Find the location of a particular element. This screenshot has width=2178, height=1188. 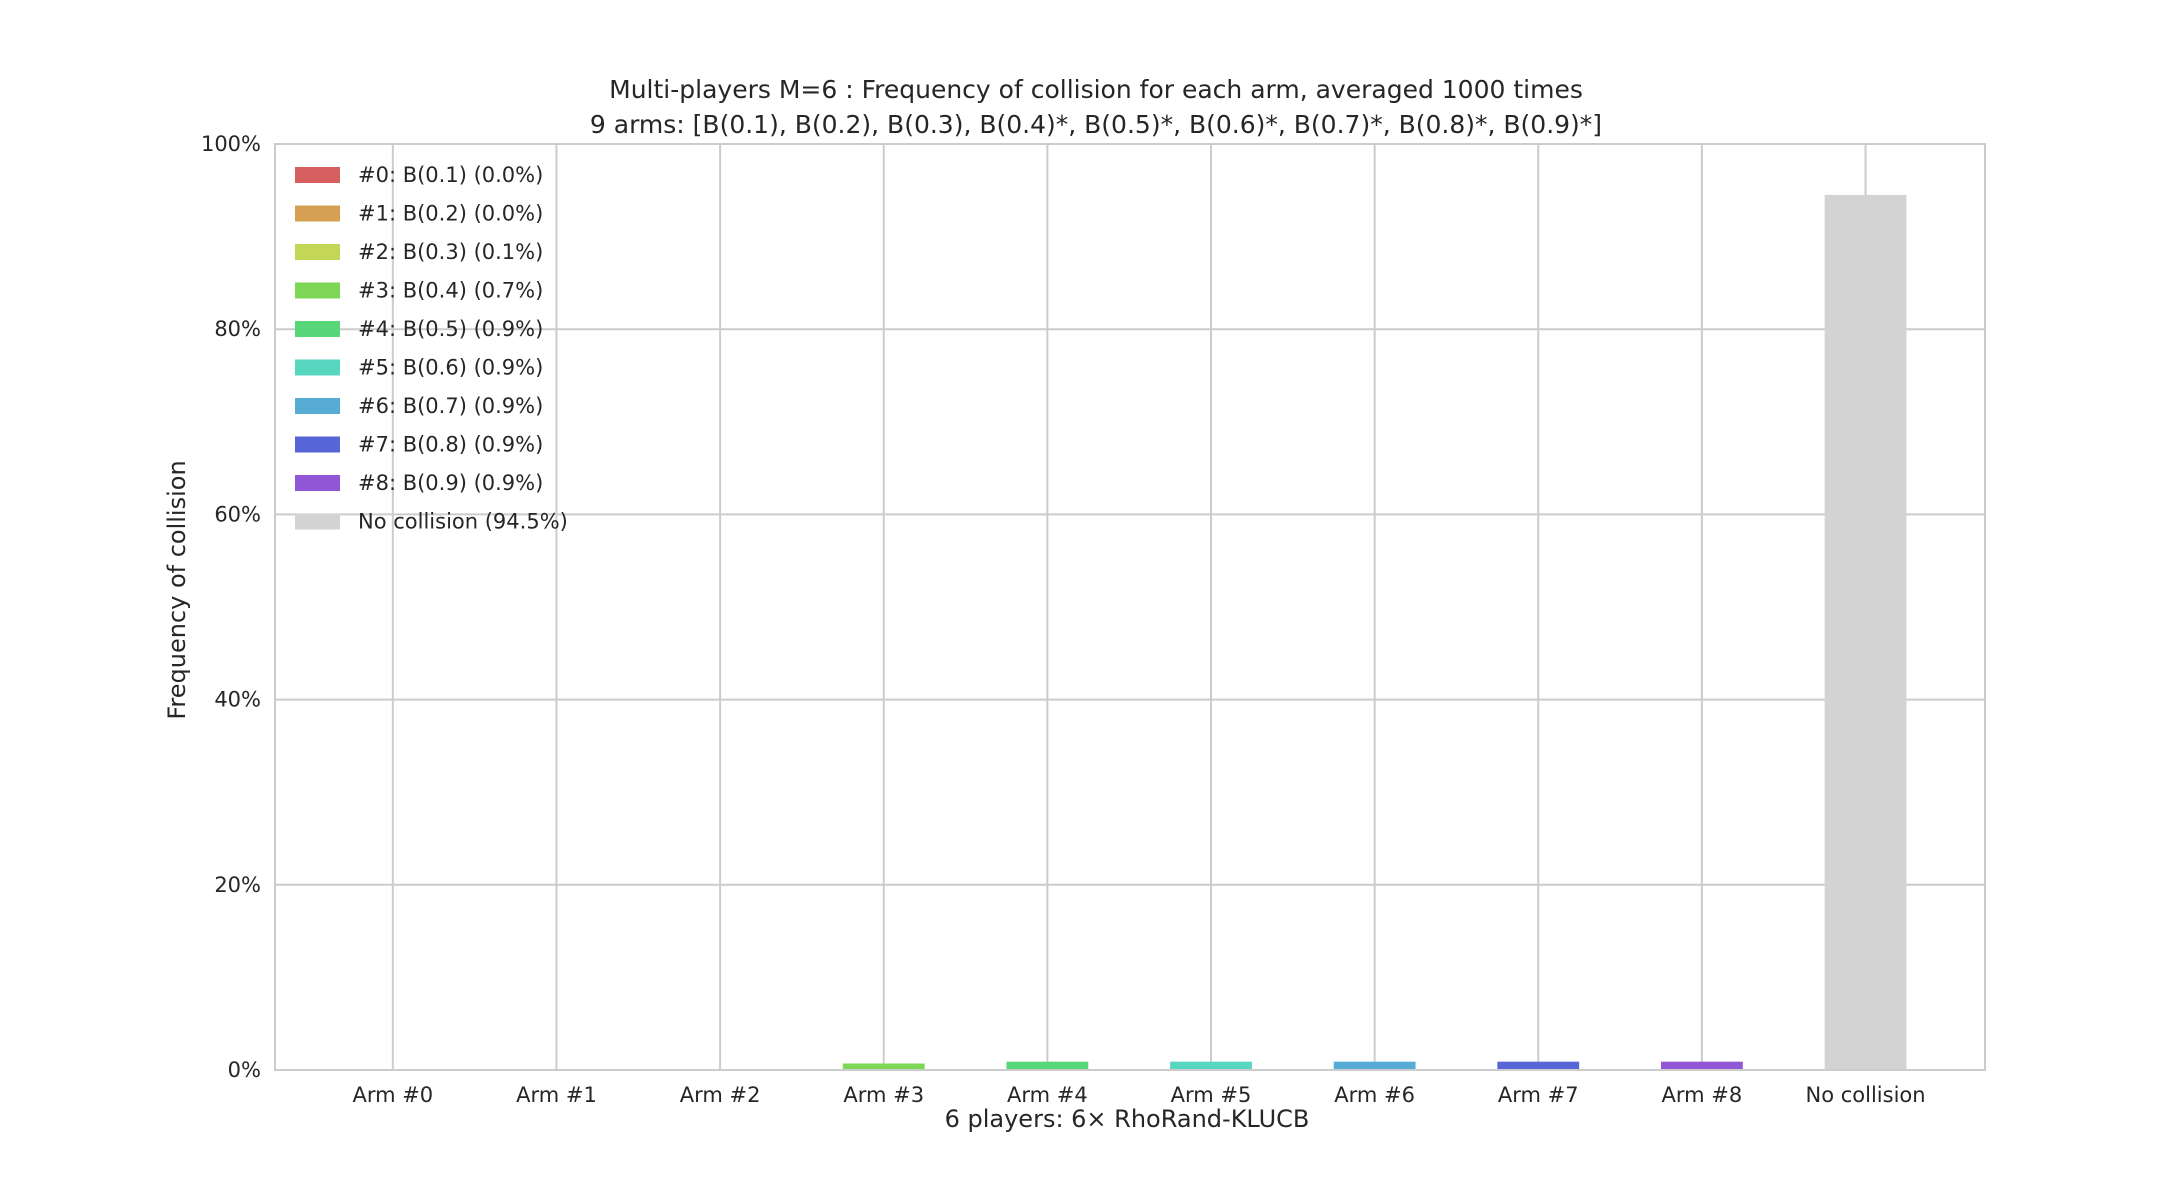

legend-entry: #4: B(0.5) (0.9%) is located at coordinates (450, 329).